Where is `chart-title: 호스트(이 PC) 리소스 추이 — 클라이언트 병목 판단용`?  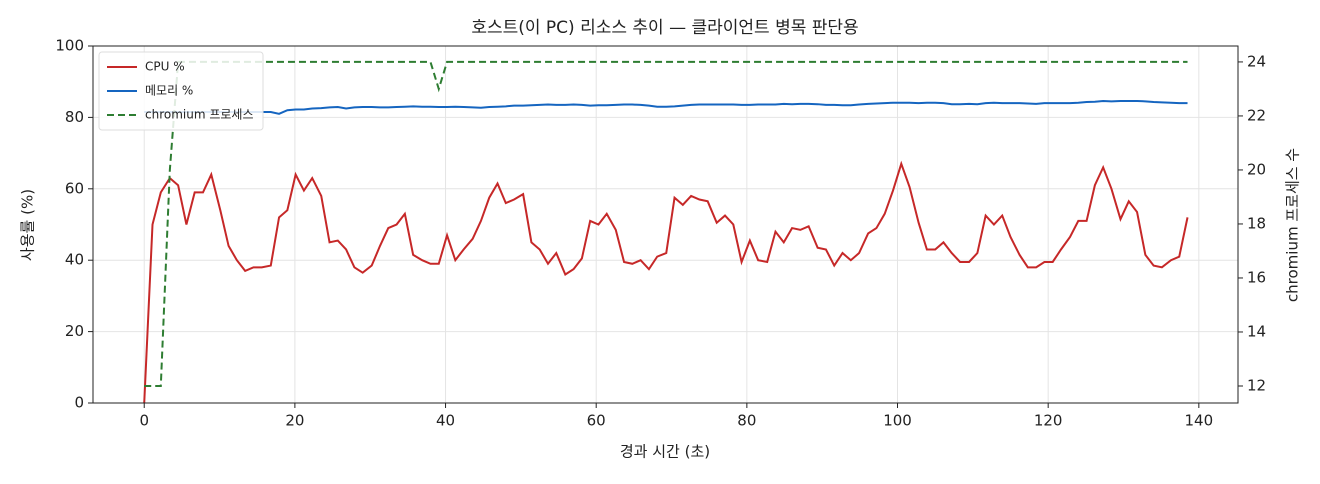
chart-title: 호스트(이 PC) 리소스 추이 — 클라이언트 병목 판단용 is located at coordinates (664, 28).